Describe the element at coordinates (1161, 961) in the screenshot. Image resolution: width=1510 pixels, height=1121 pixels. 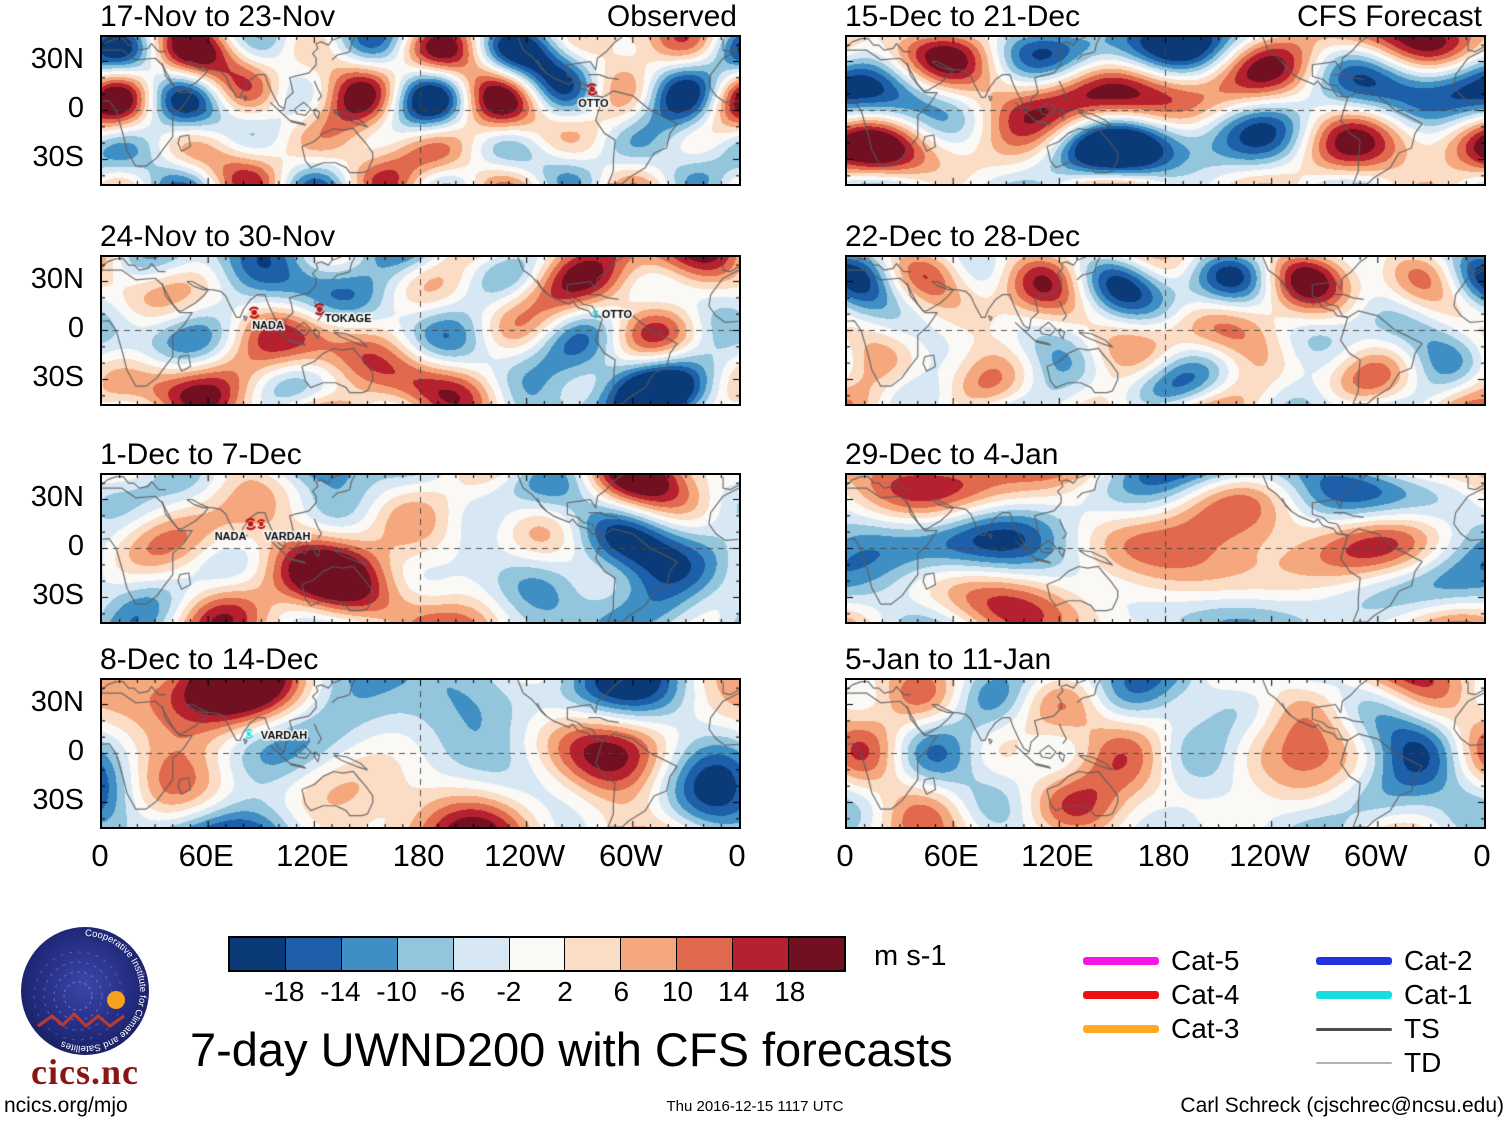
I see `legend-item-cat-5: Cat-5` at that location.